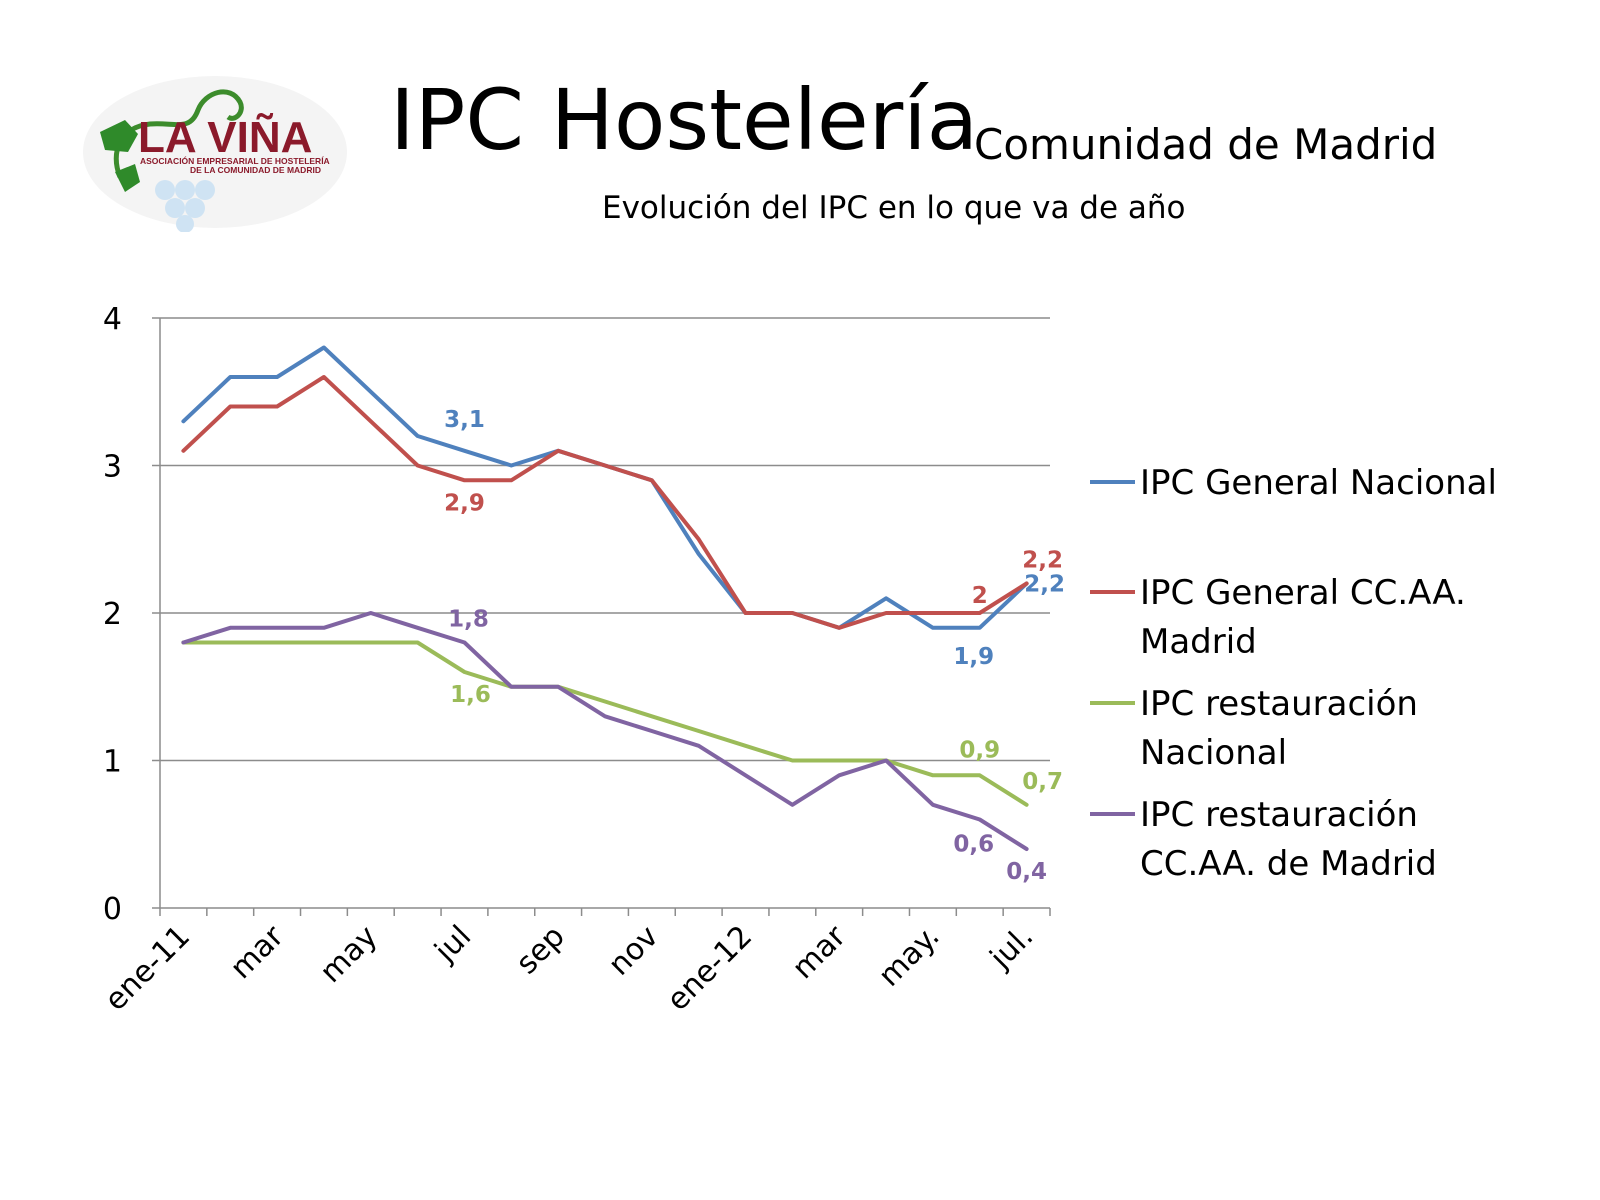 Image resolution: width=1600 pixels, height=1200 pixels. I want to click on data-label: 1,8, so click(468, 620).